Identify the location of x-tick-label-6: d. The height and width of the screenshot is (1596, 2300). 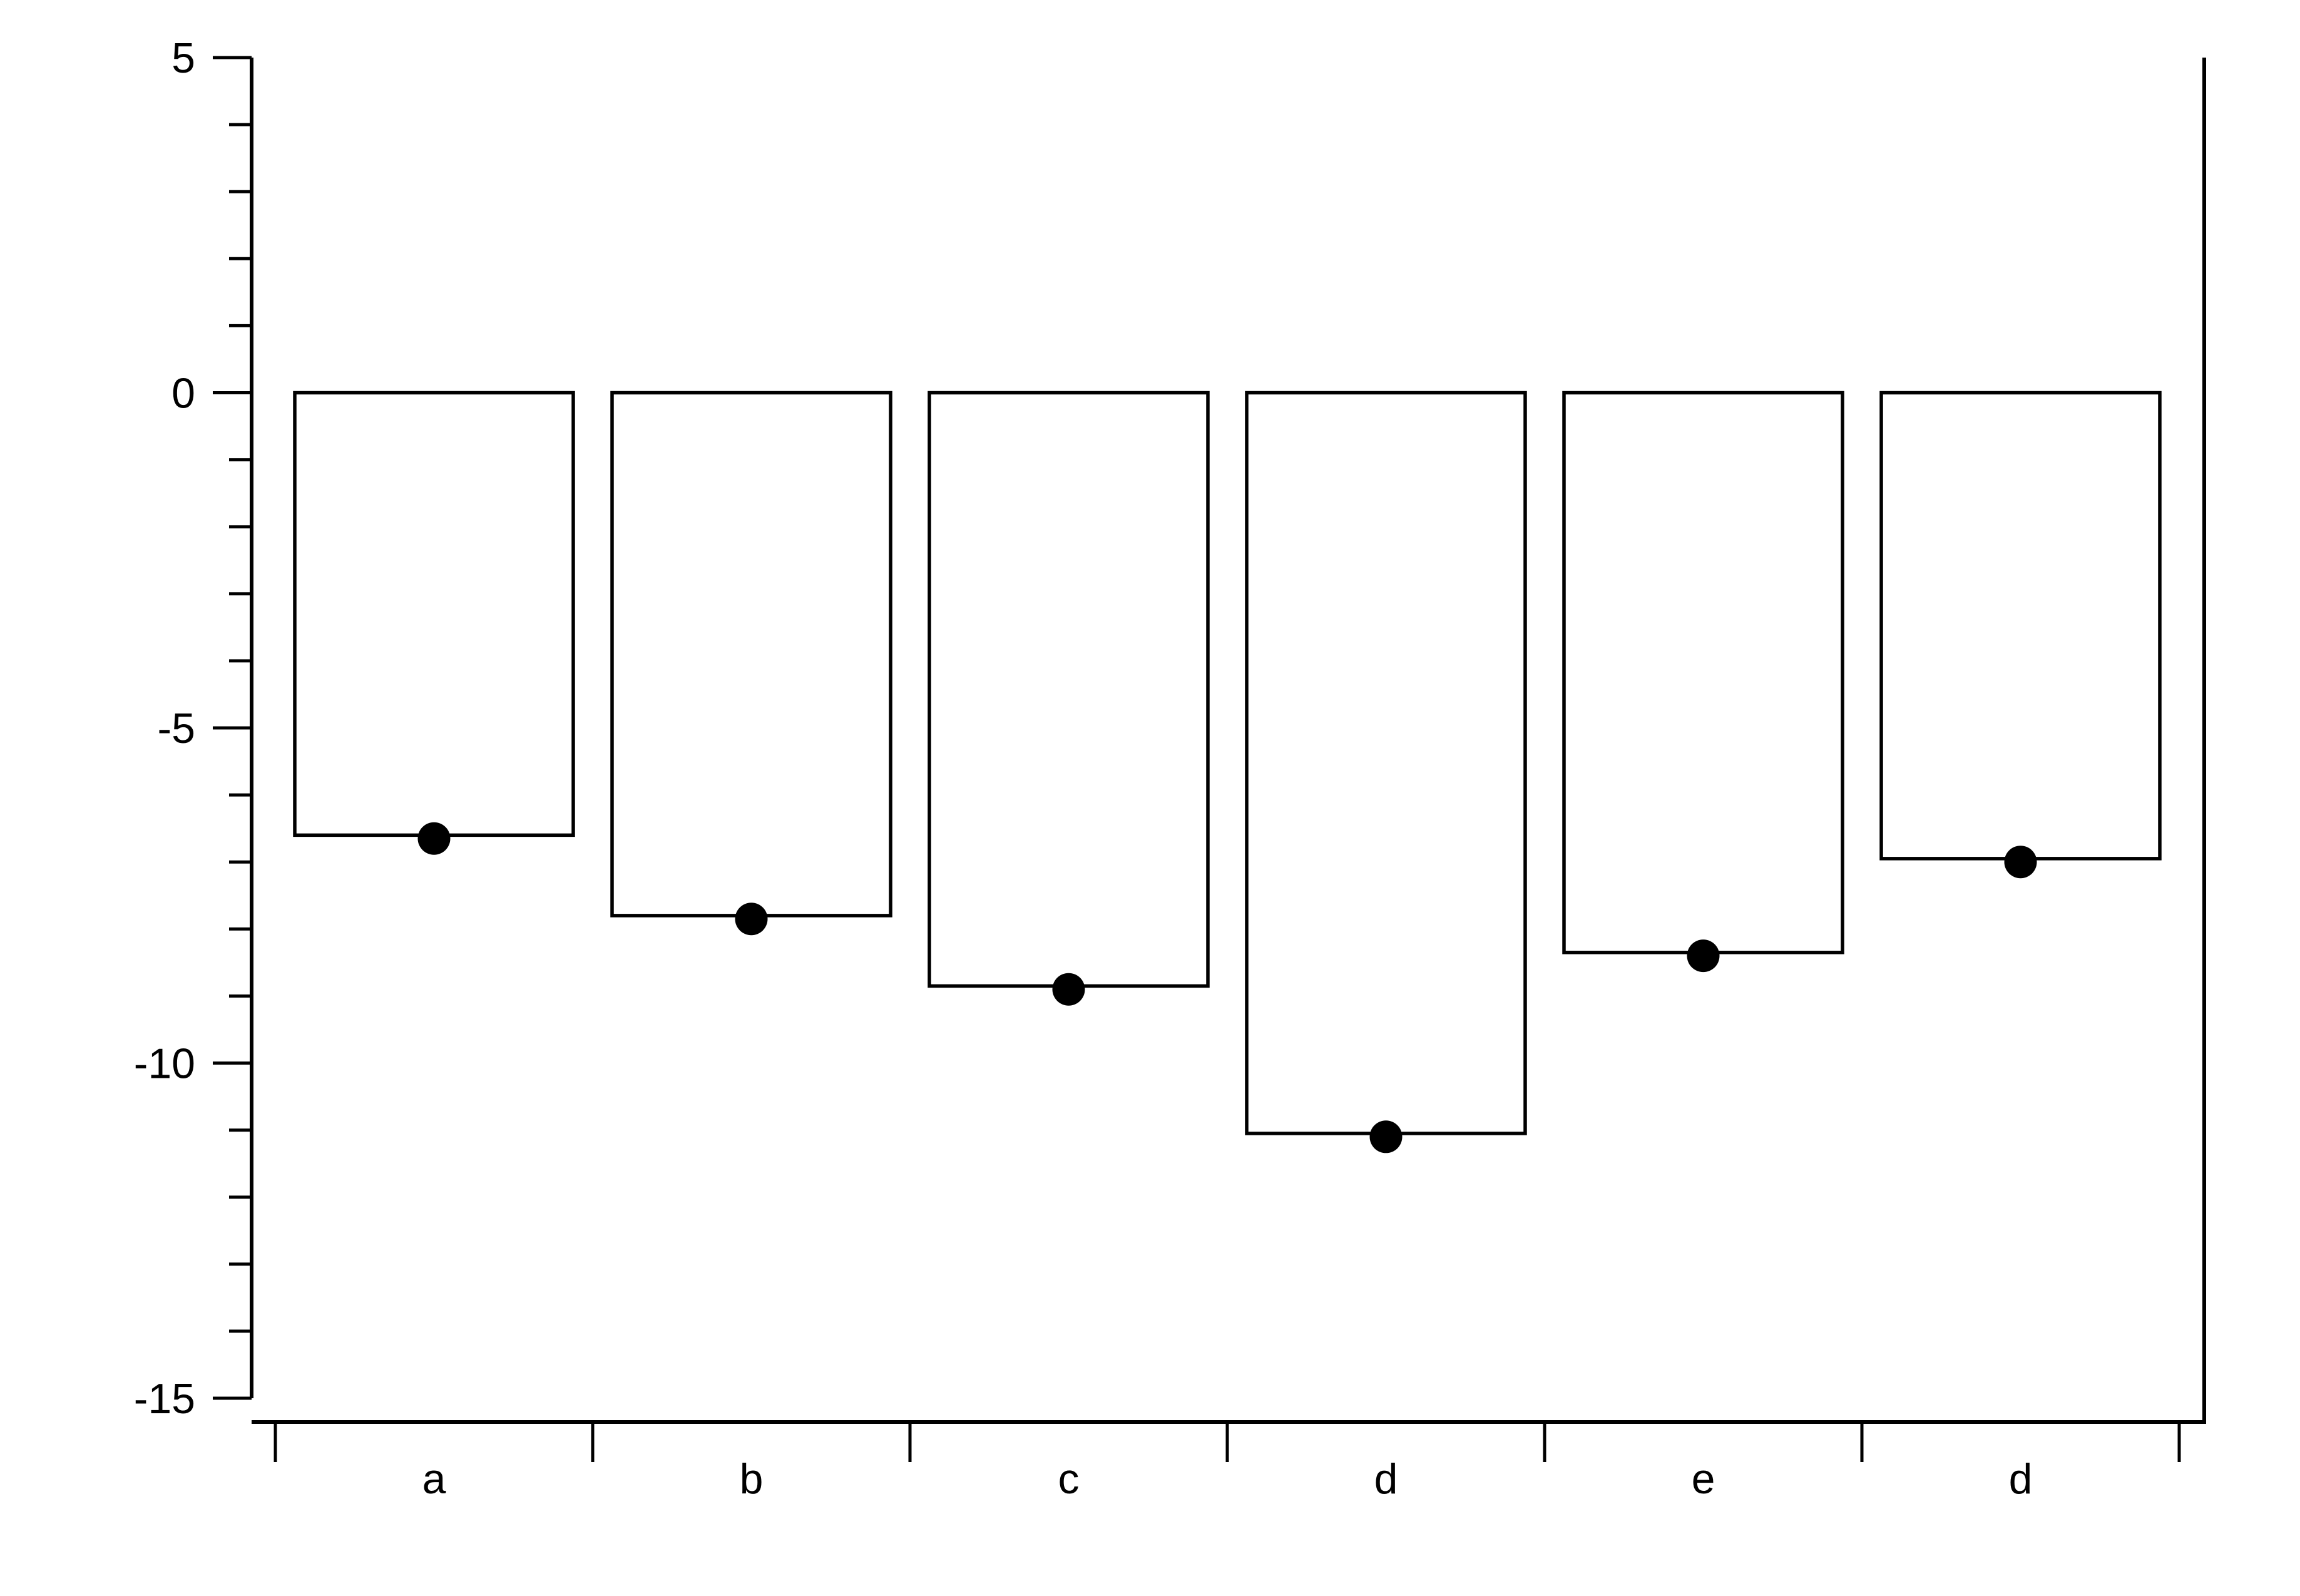
(2021, 1479).